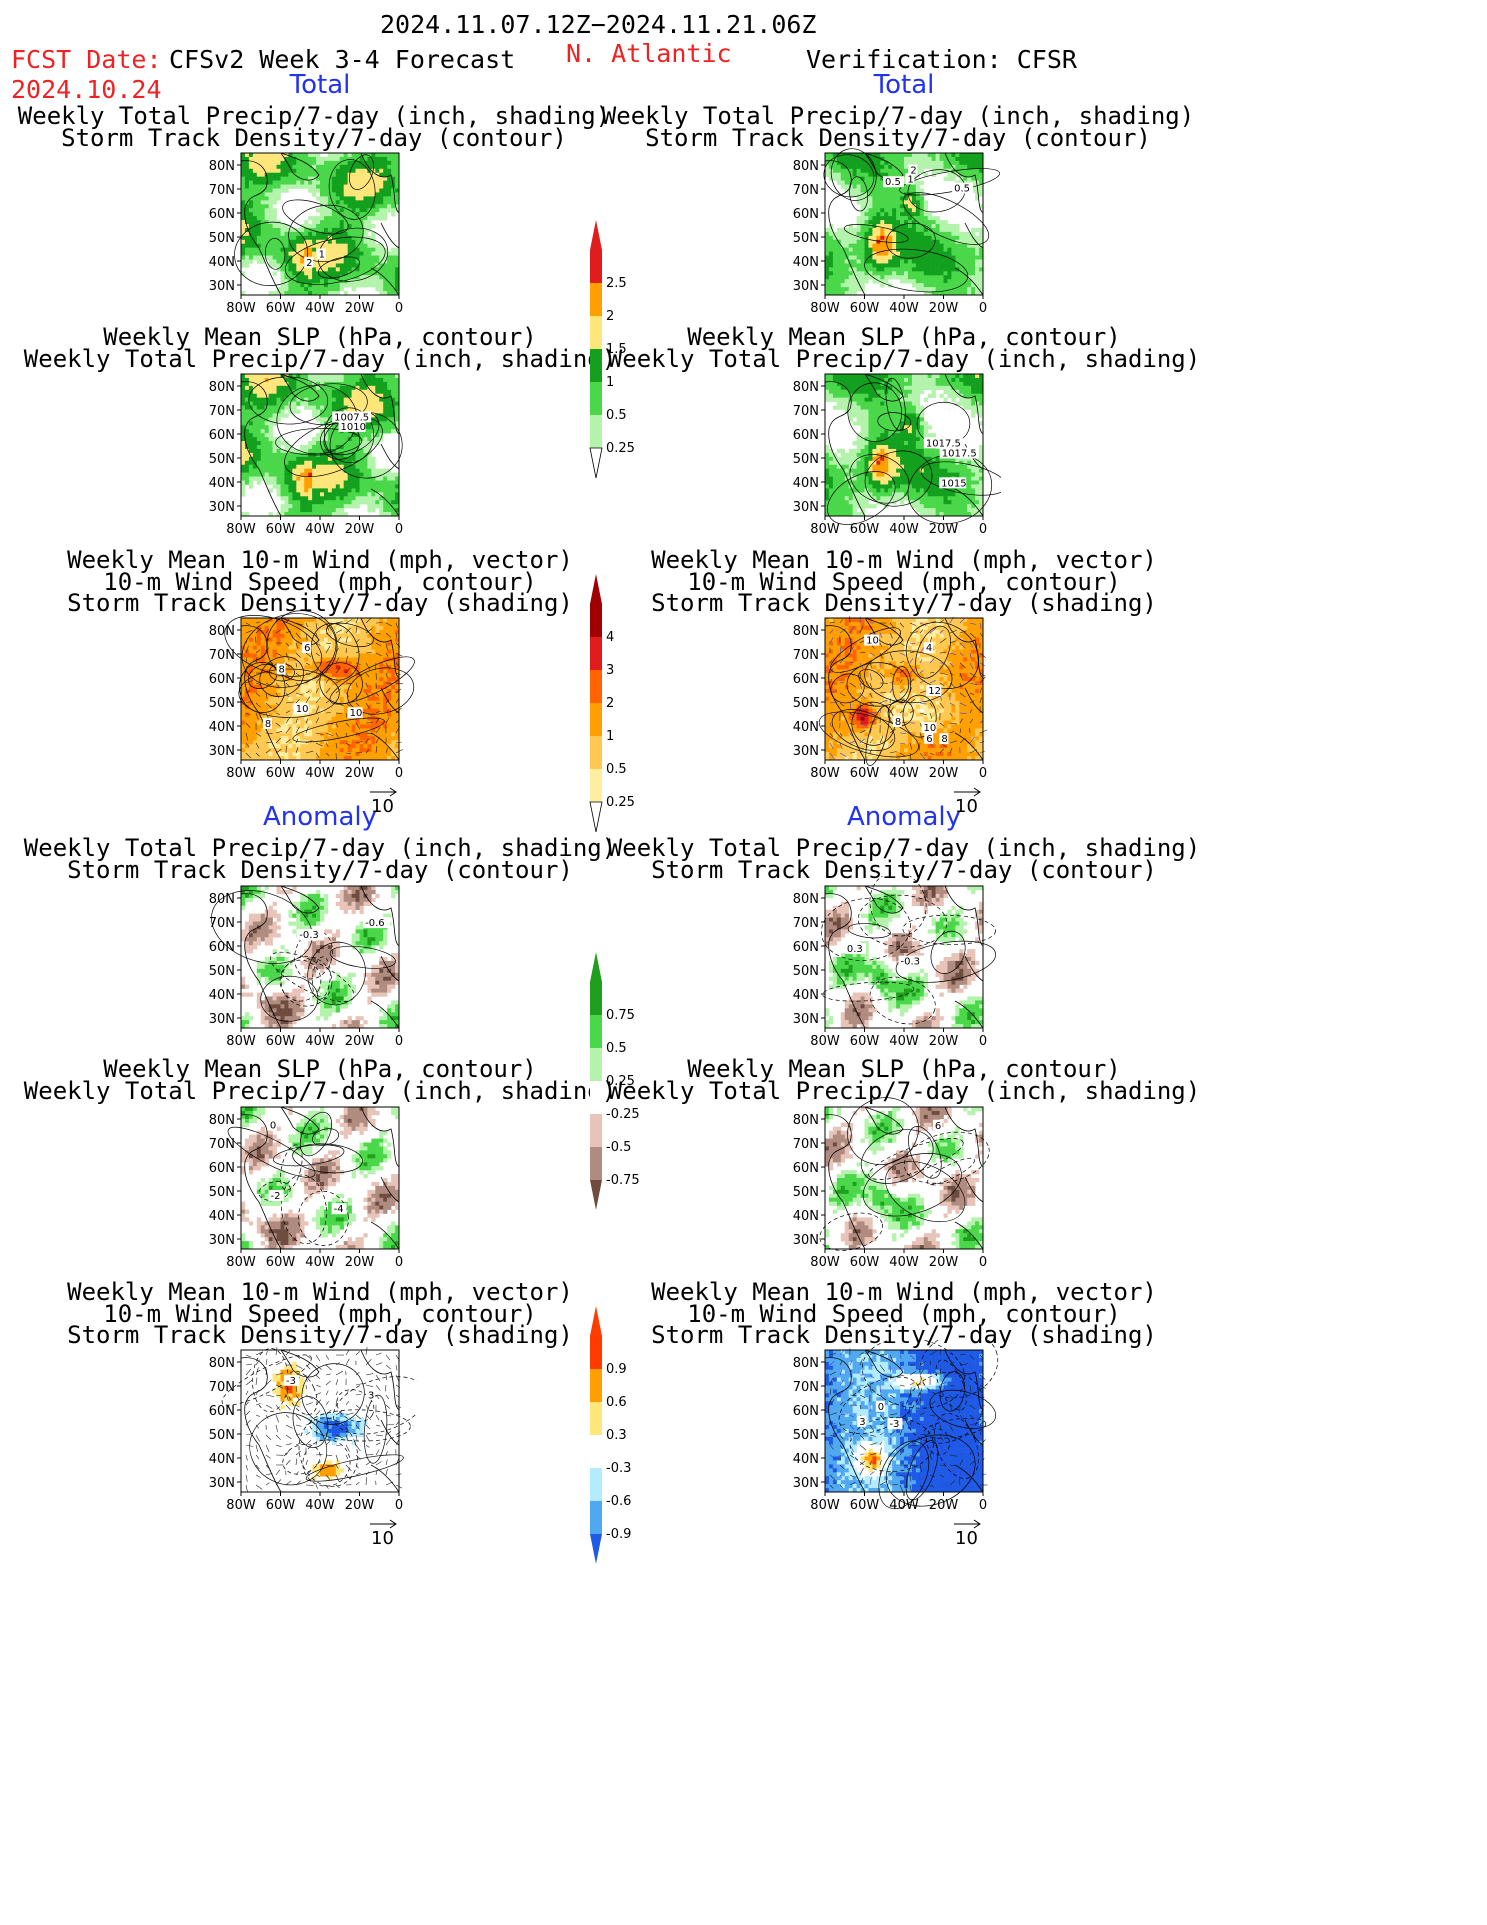 The image size is (1487, 1925). I want to click on map-svg: -4 -2 0 80N 70N 60N 50N 40N 30N 80W 60W 40W 20W 0, so click(306, 1188).